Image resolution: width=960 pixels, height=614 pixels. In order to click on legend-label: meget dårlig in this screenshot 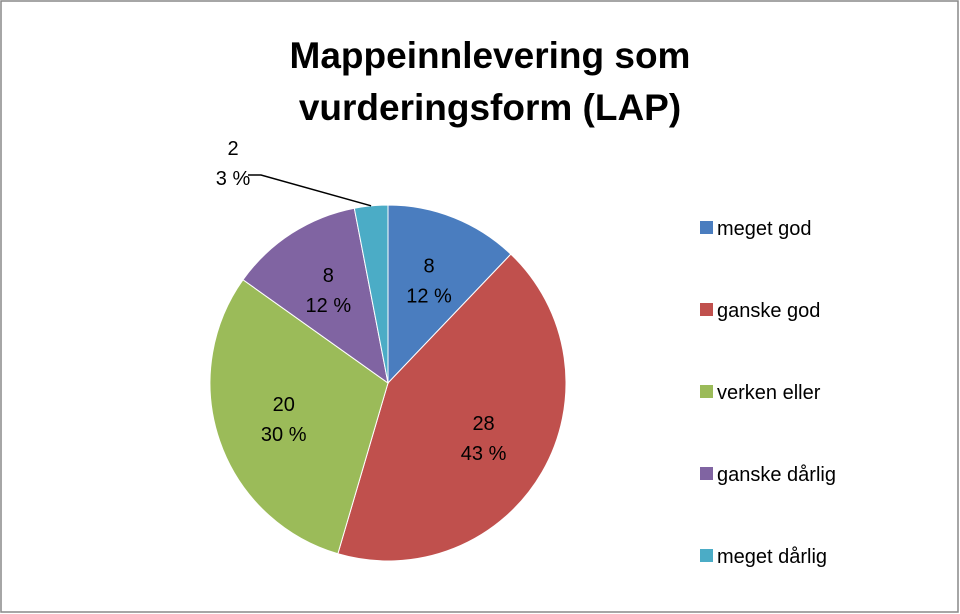, I will do `click(772, 557)`.